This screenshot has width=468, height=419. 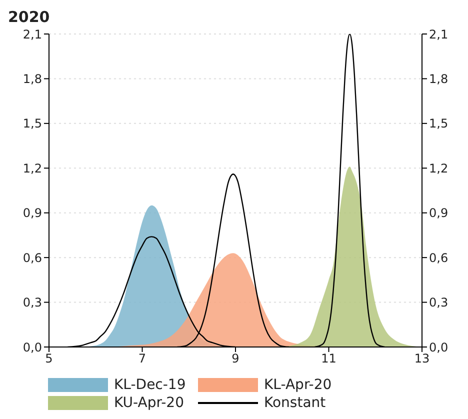 I want to click on legend-label: KL-Dec-19, so click(x=150, y=385).